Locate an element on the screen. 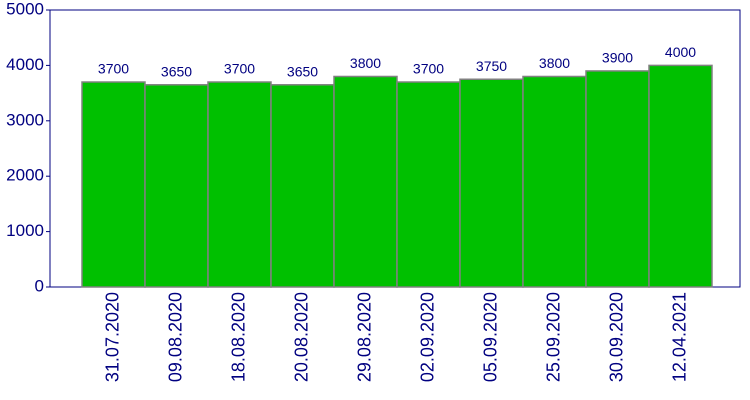  x-tick-label: 30.09.2020 is located at coordinates (616, 337).